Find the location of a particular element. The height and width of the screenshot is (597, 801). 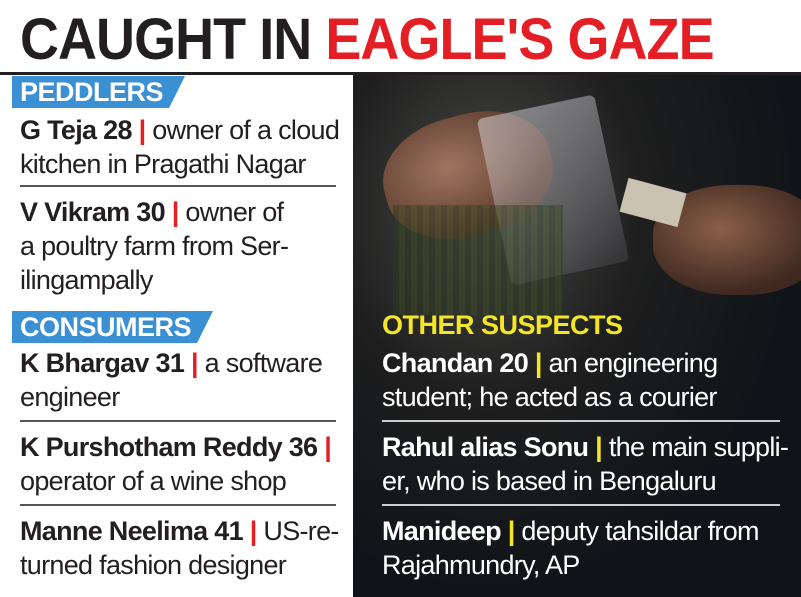

description: a poultry farm from Ser- is located at coordinates (154, 246).